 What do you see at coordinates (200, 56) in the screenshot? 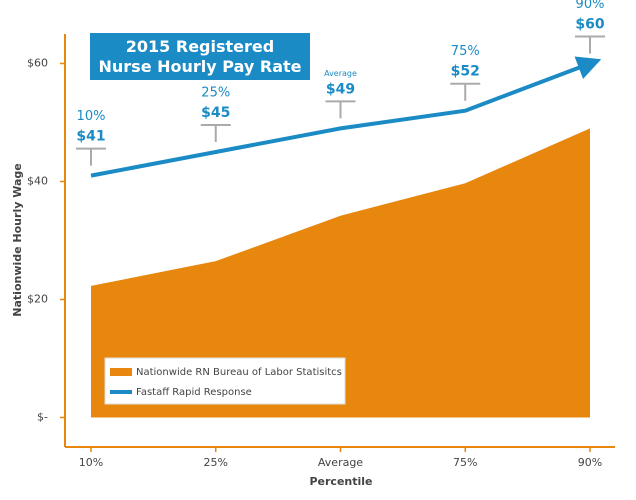
I see `chart-title: 2015 Registered Nurse Hourly Pay Rate` at bounding box center [200, 56].